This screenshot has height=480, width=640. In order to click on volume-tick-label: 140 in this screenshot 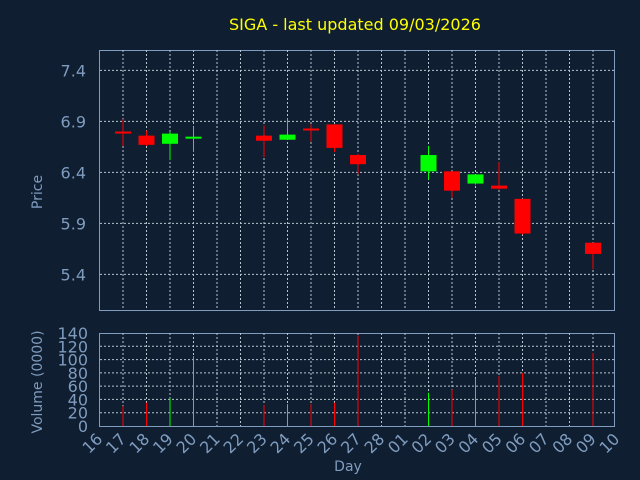, I will do `click(72, 333)`.